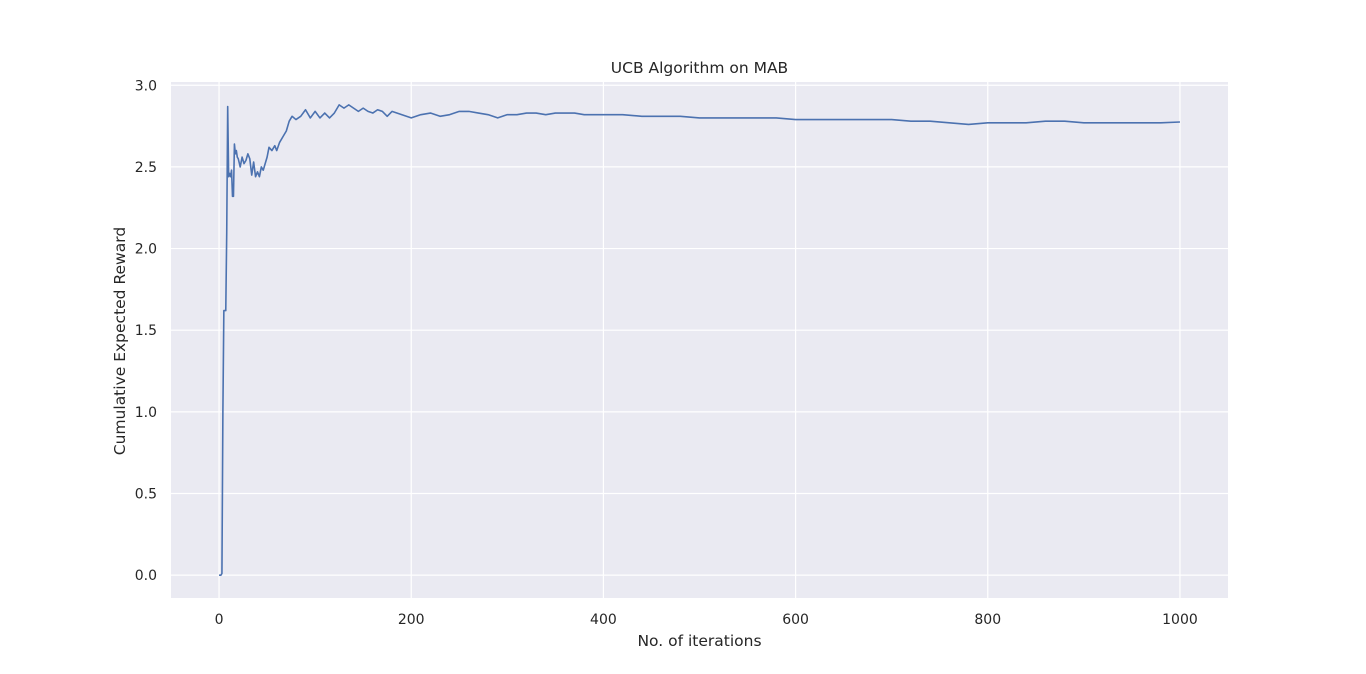  Describe the element at coordinates (146, 250) in the screenshot. I see `y-tick-label: 2.0` at that location.